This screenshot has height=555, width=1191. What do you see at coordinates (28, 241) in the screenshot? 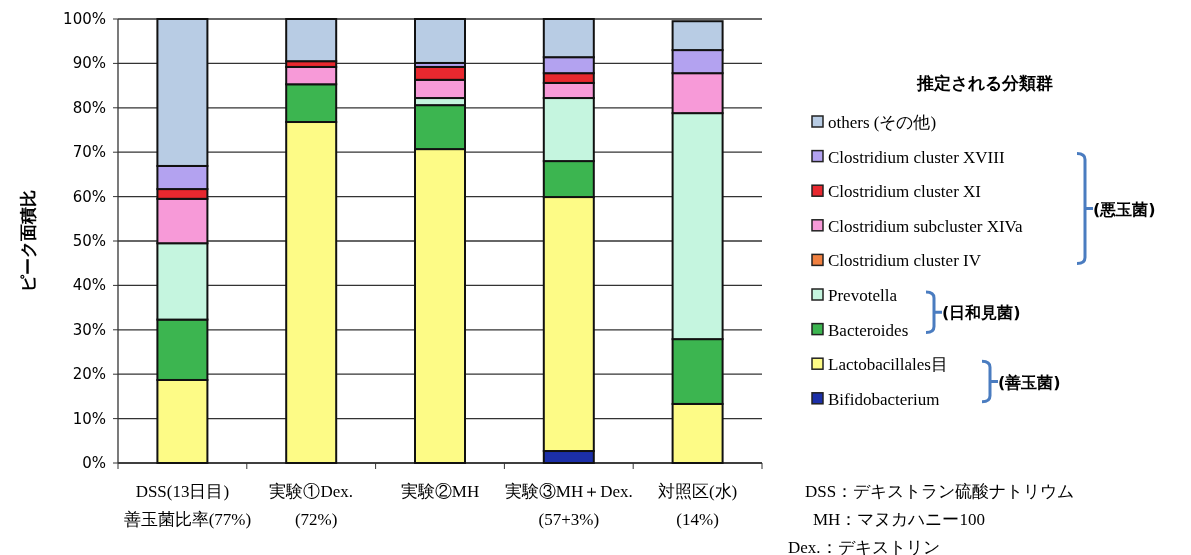
I see `y-axis-title: ピーク面積比` at bounding box center [28, 241].